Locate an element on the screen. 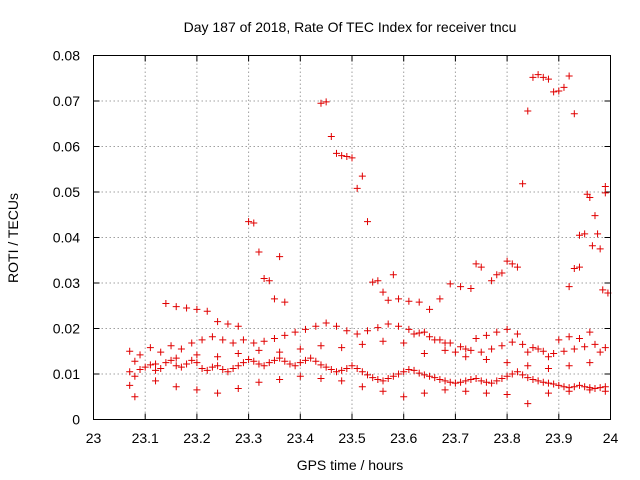 The image size is (640, 480). x-tick-label: 23 is located at coordinates (94, 438).